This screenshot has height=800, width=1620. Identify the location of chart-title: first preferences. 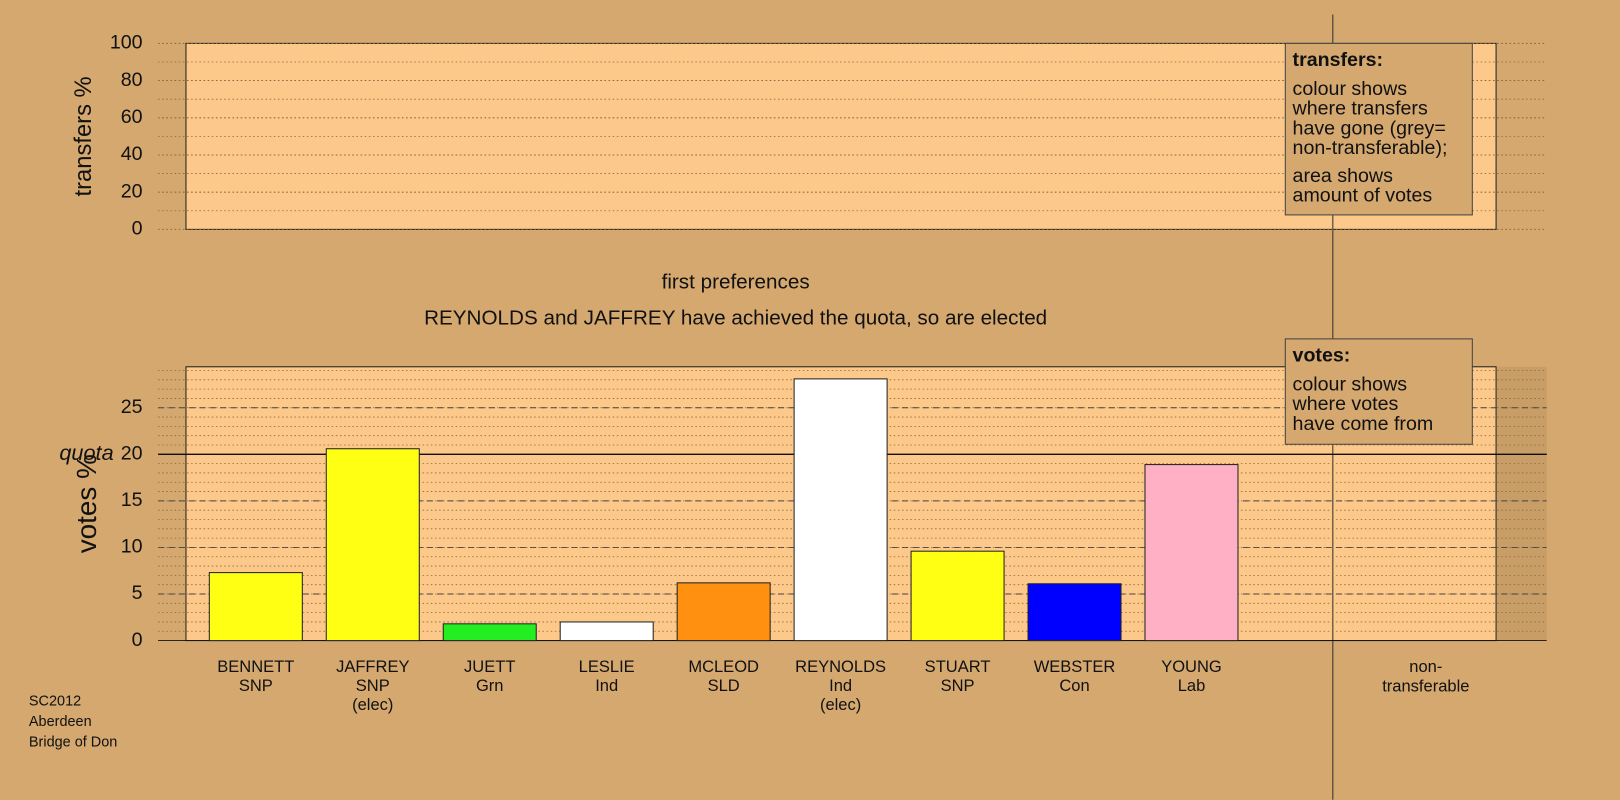
(736, 282).